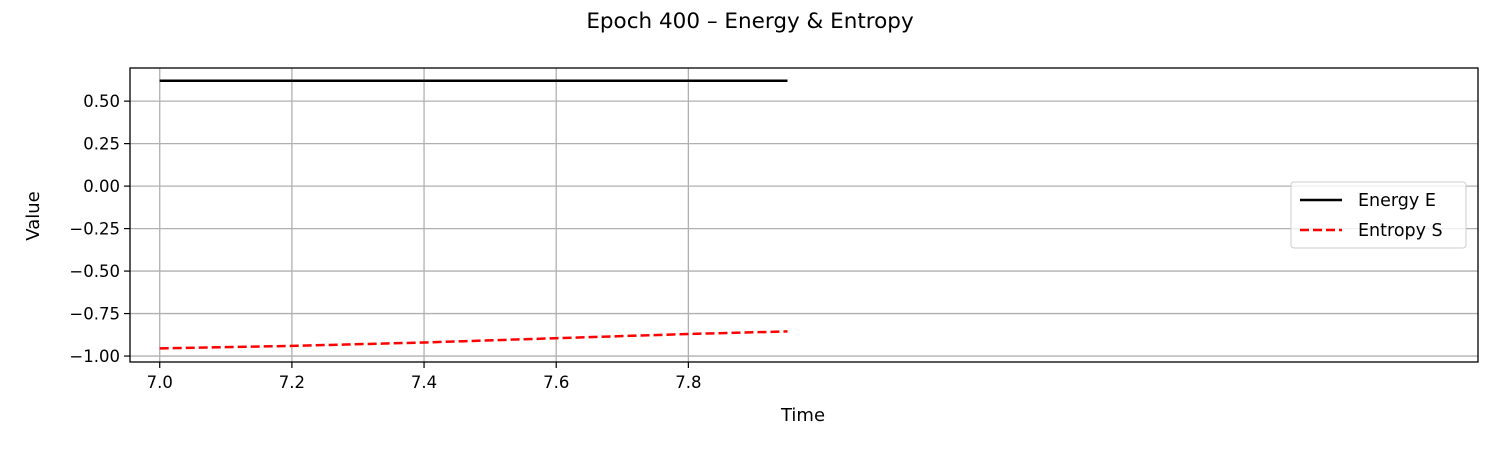 This screenshot has height=450, width=1500. I want to click on x-tick-label: 7.8, so click(688, 382).